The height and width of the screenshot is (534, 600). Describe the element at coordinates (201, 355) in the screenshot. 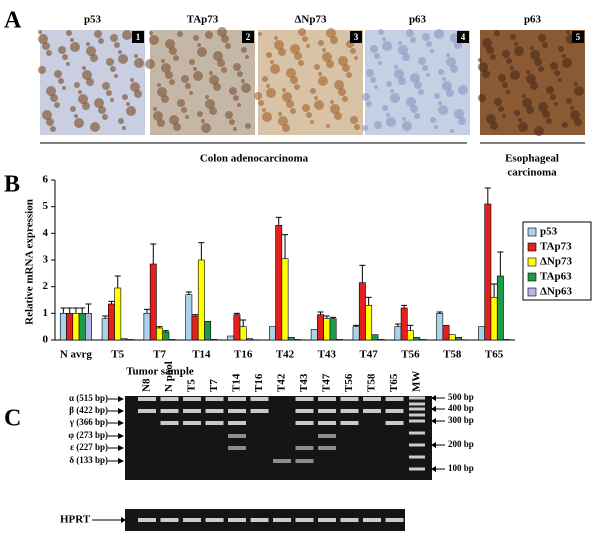

I see `x-tick-label: T14` at that location.